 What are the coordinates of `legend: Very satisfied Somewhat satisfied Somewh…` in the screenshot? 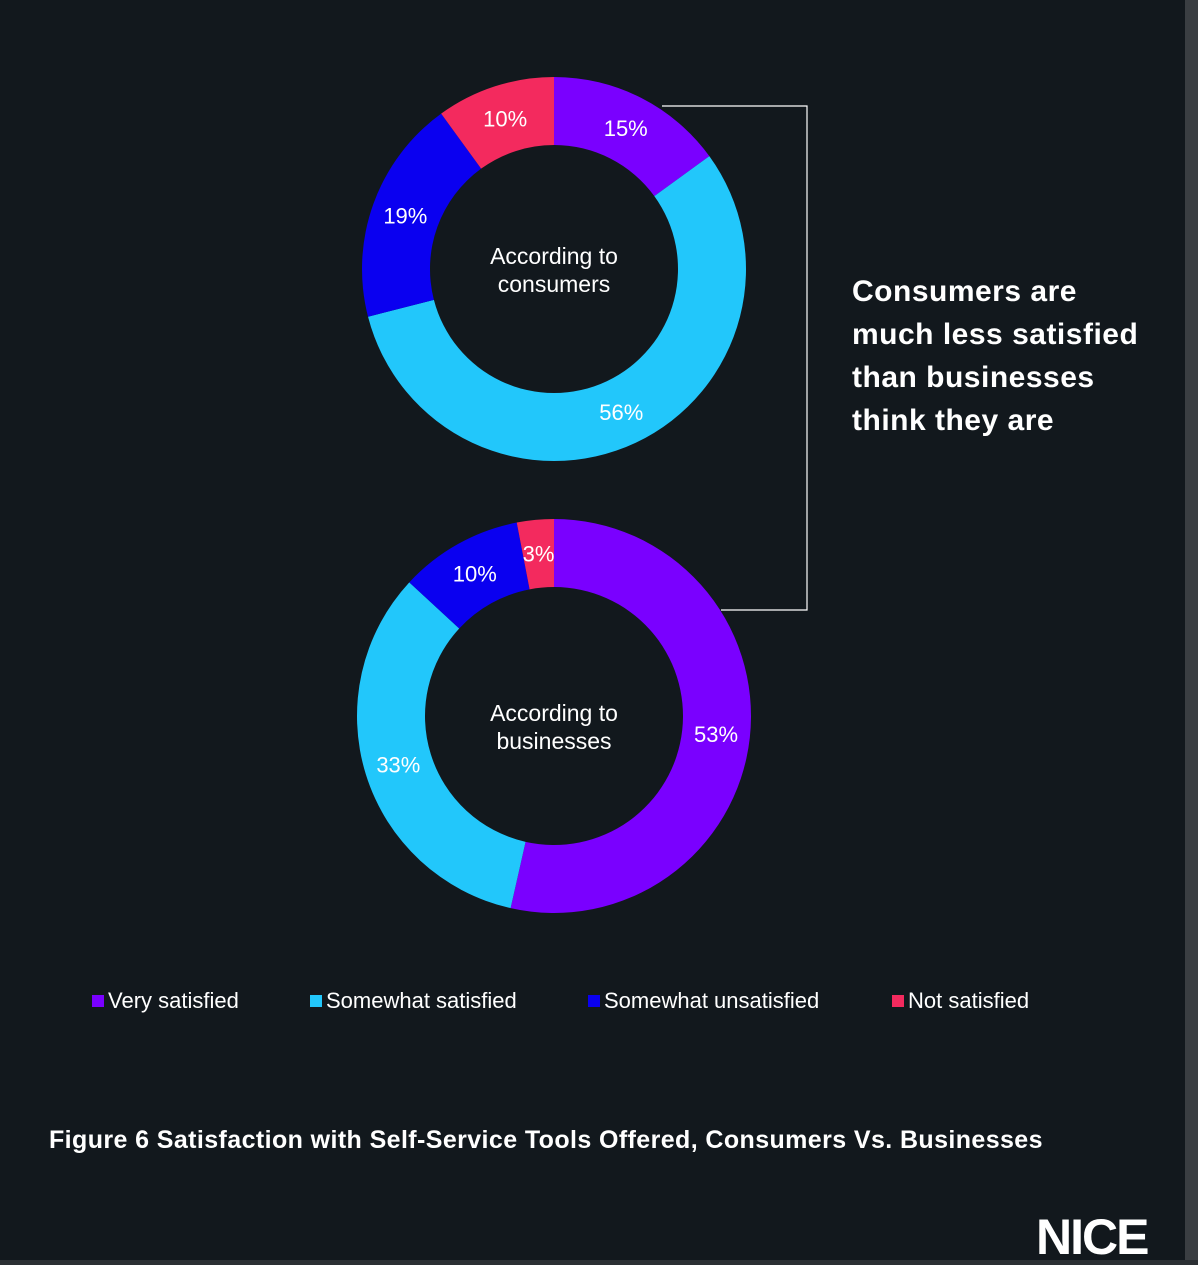 It's located at (592, 1002).